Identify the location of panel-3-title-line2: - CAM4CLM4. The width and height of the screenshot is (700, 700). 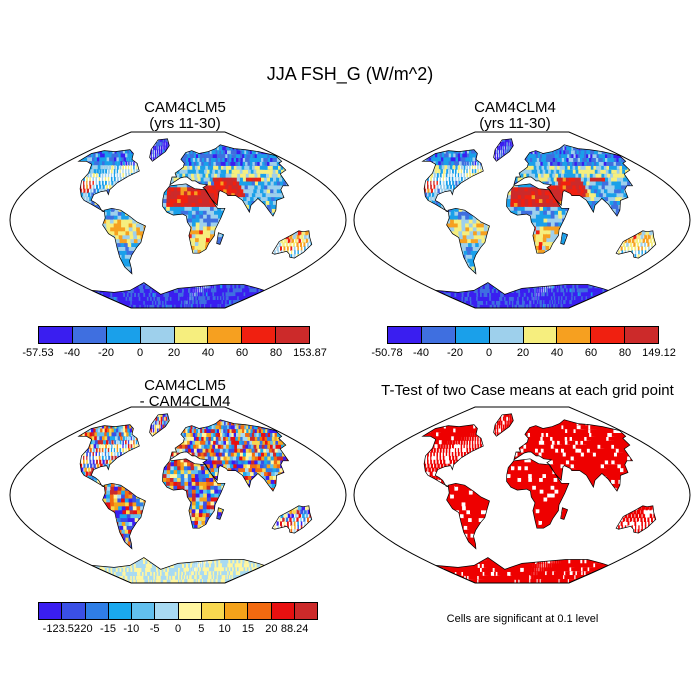
(185, 401).